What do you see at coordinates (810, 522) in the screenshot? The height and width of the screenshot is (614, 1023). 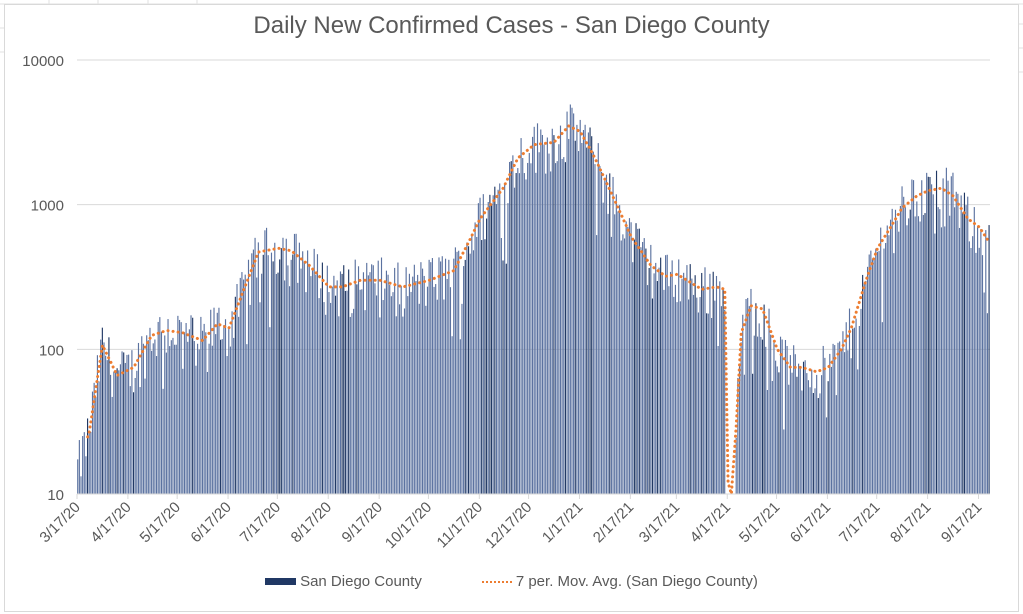 I see `x-tick-label: 6/17/21` at bounding box center [810, 522].